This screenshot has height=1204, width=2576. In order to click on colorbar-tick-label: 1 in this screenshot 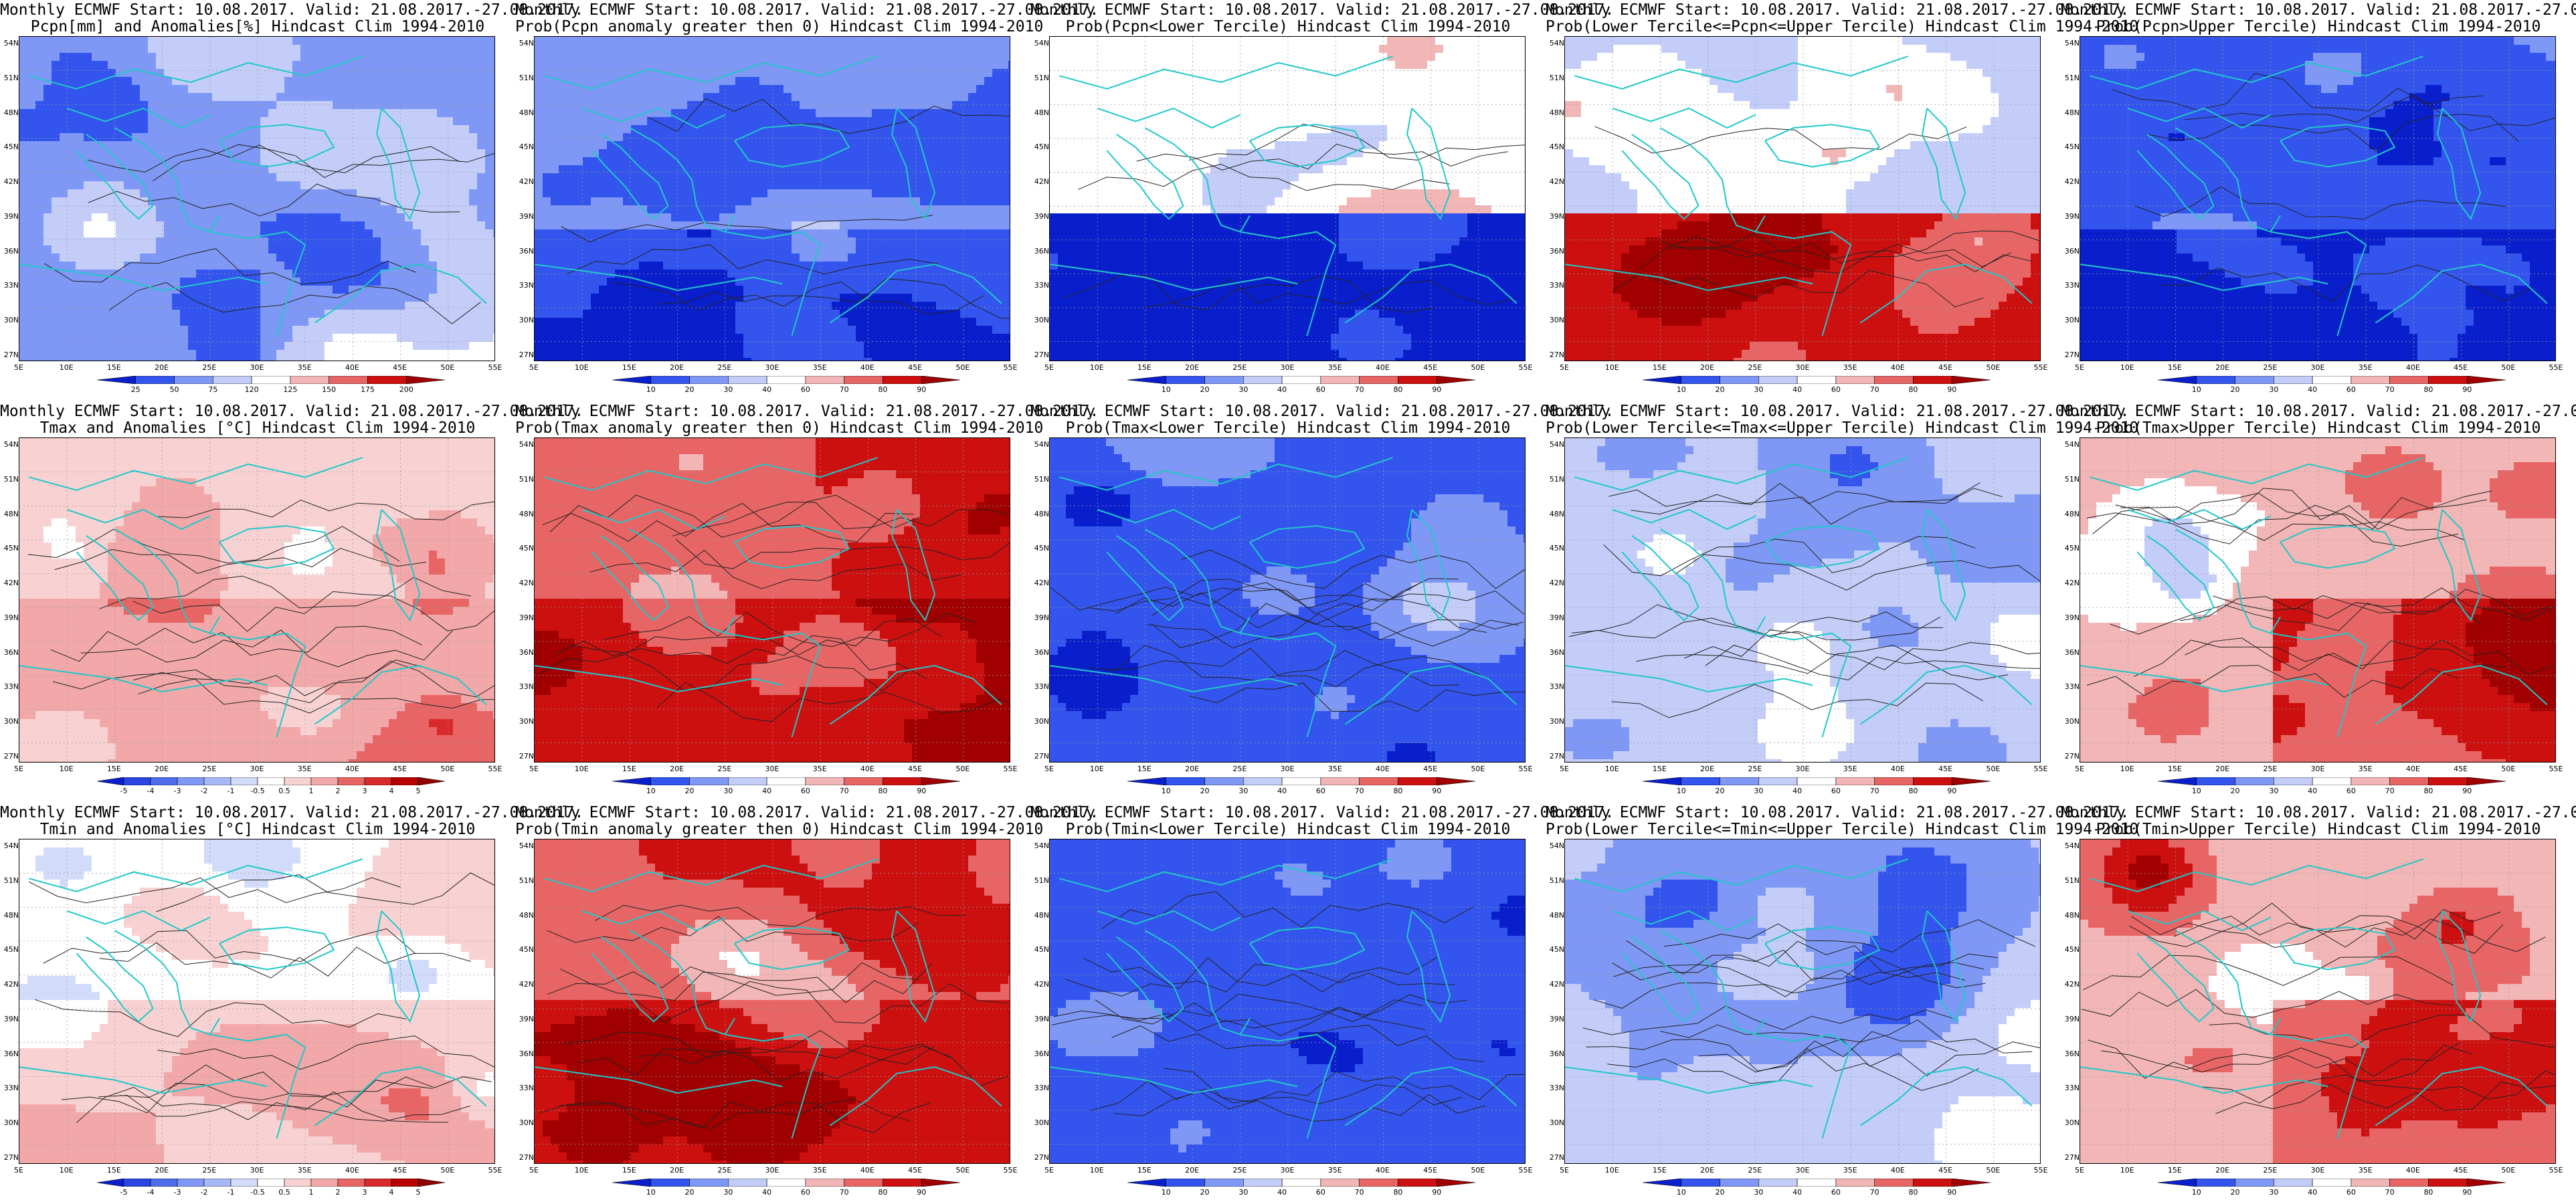, I will do `click(311, 1192)`.